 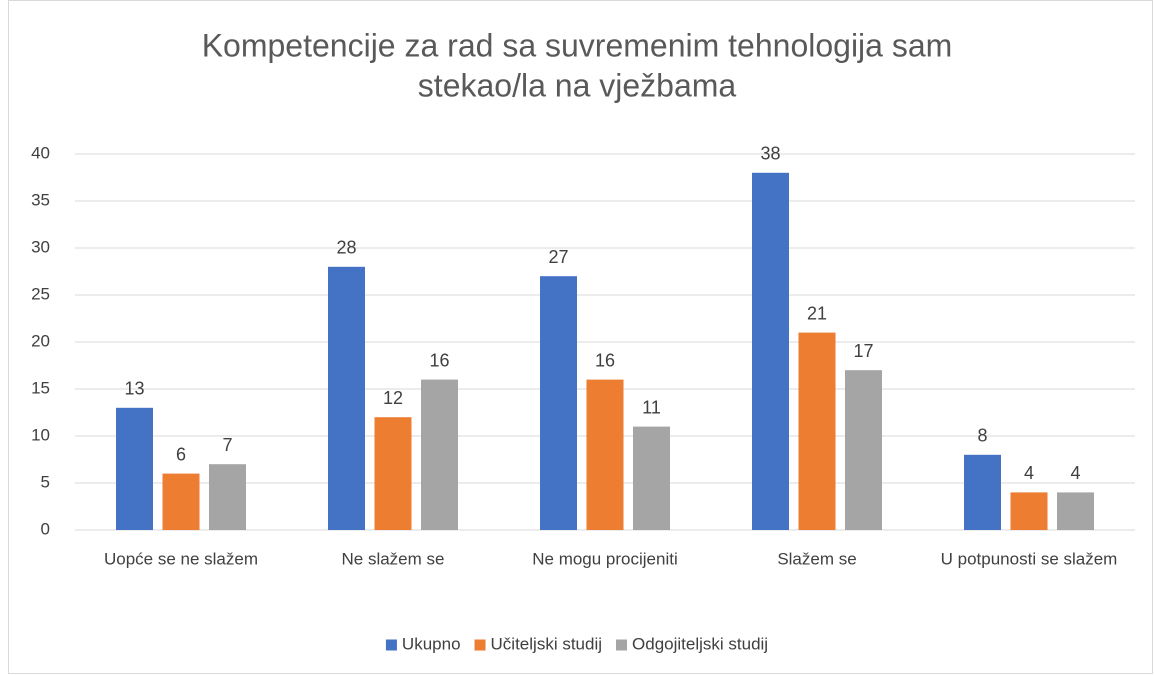 What do you see at coordinates (393, 558) in the screenshot?
I see `x-tick-label: Ne slažem se` at bounding box center [393, 558].